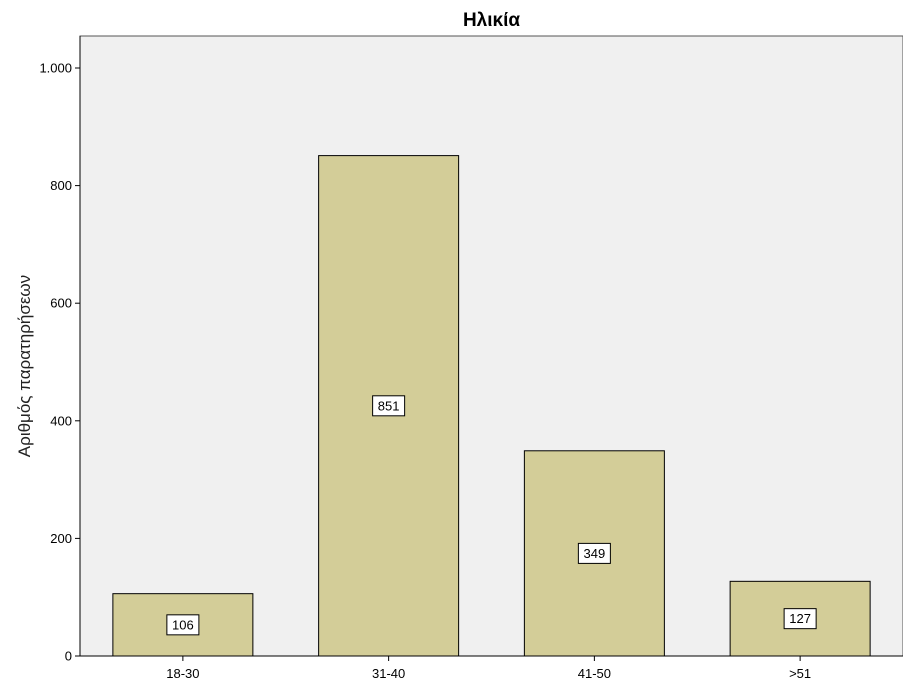  Describe the element at coordinates (61, 420) in the screenshot. I see `y-tick-label: 400` at that location.